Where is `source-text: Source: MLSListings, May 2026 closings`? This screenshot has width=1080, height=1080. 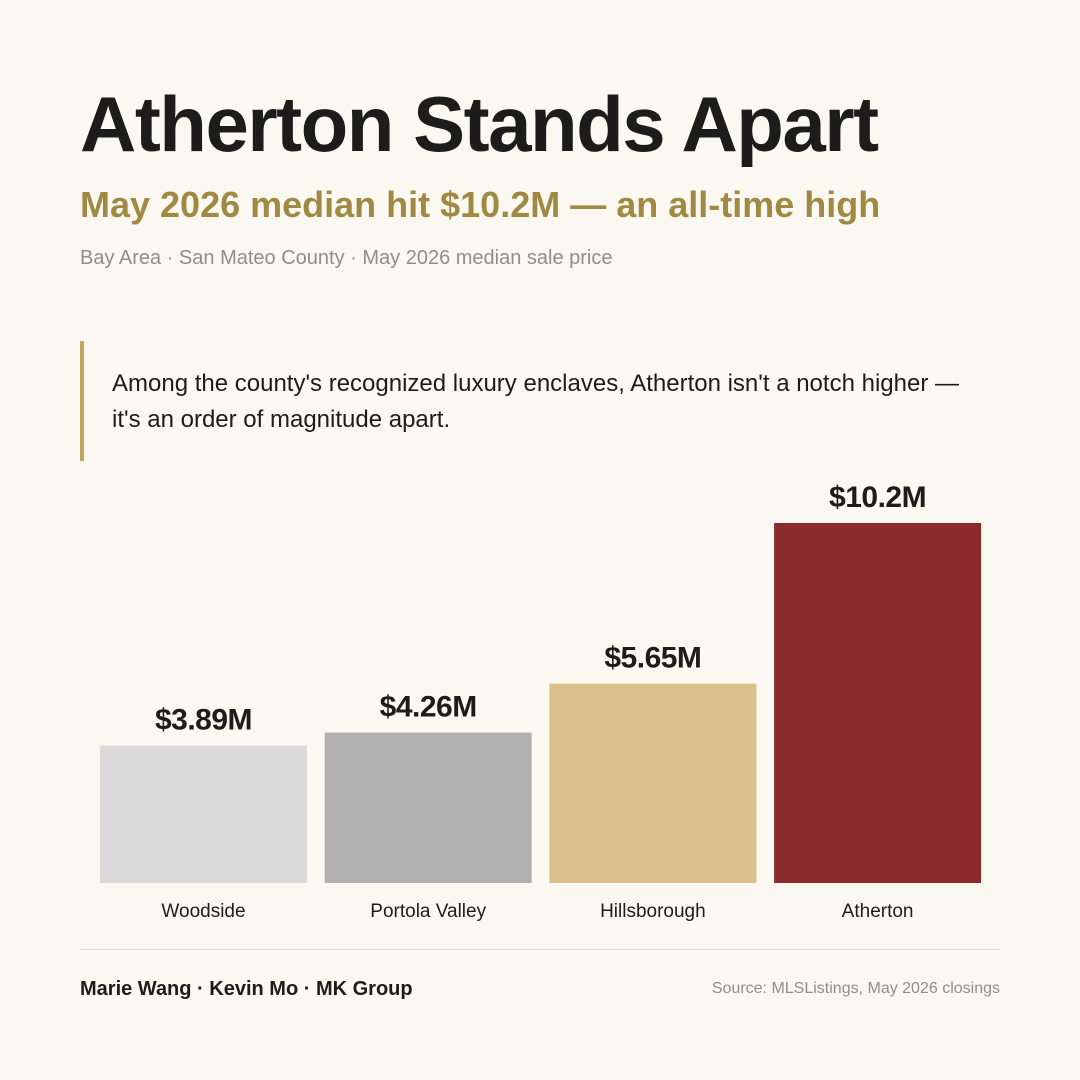 source-text: Source: MLSListings, May 2026 closings is located at coordinates (855, 988).